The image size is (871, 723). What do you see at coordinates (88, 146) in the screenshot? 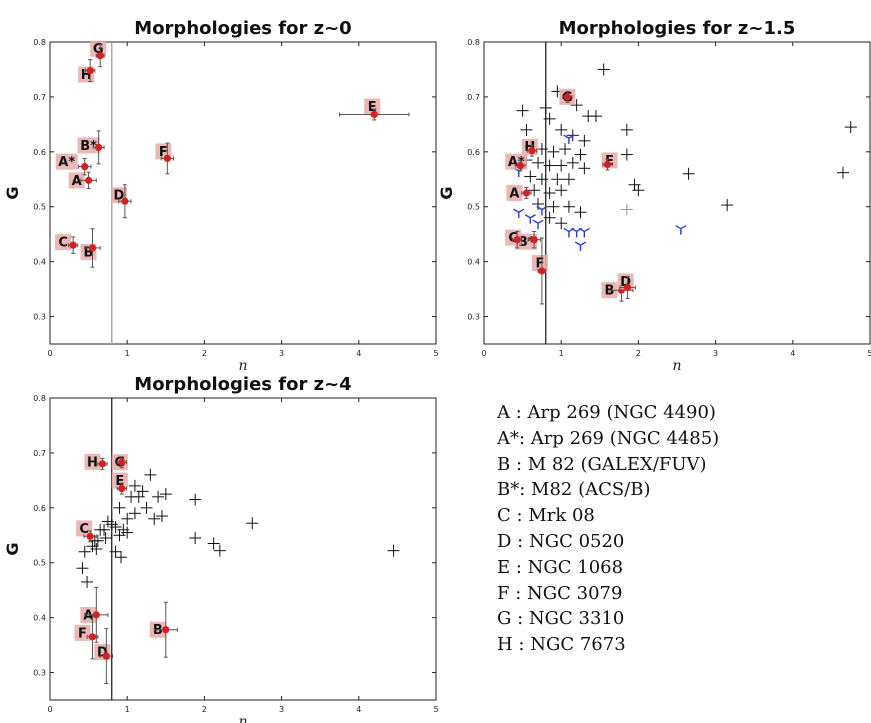
I see `point-label: B*` at bounding box center [88, 146].